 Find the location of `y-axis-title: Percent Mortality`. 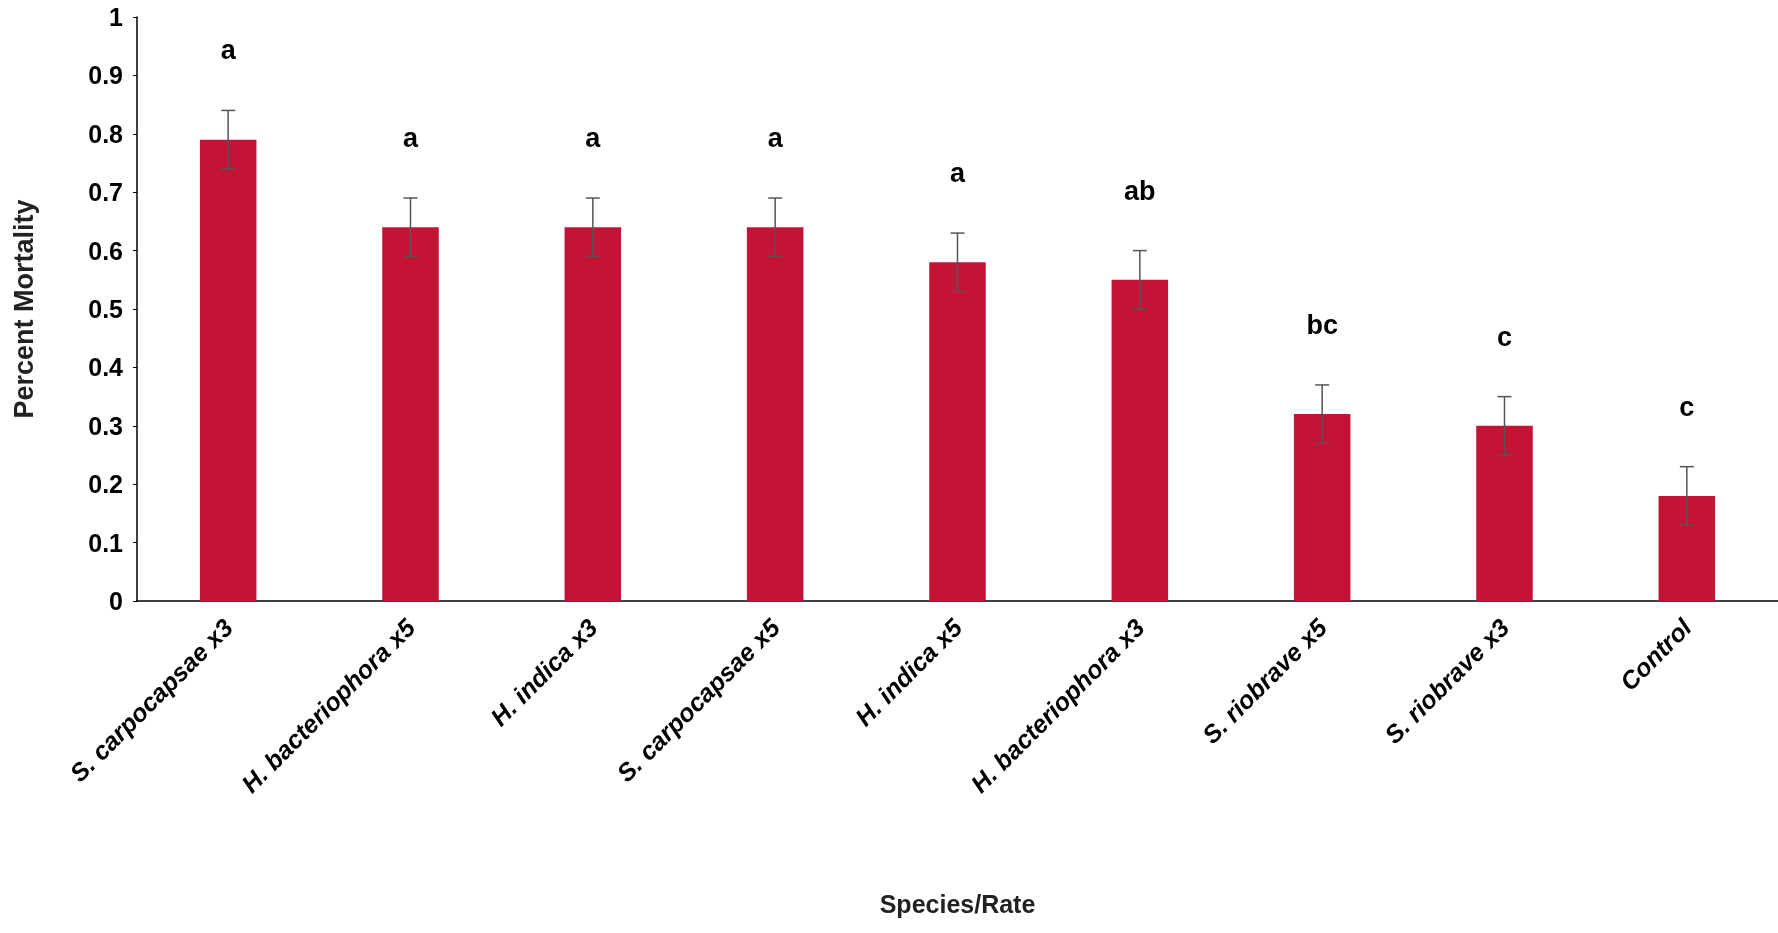

y-axis-title: Percent Mortality is located at coordinates (23, 309).